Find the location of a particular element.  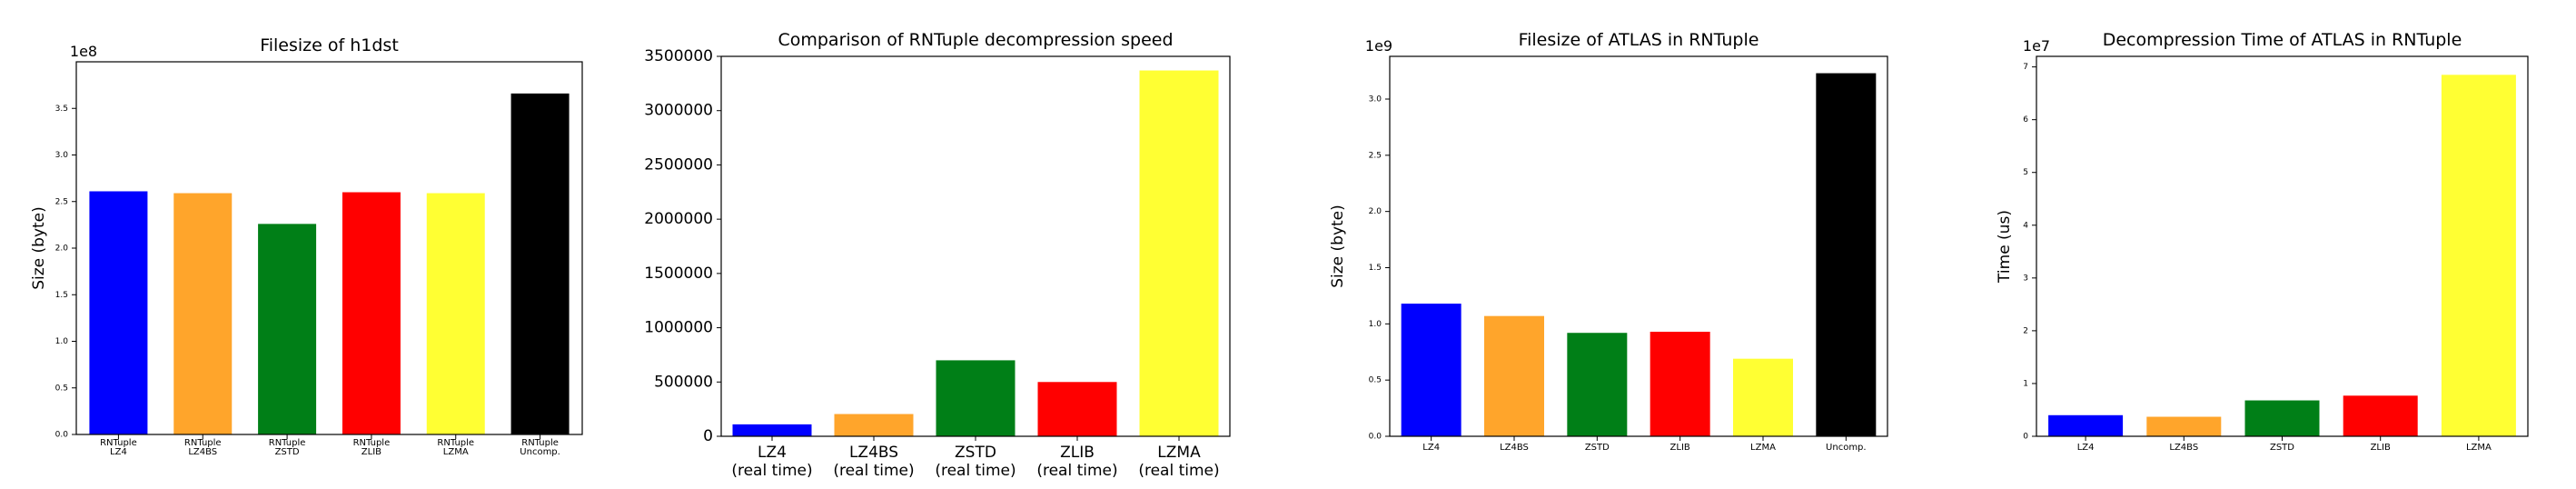

chart-title: Decompression Time of ATLAS in RNTuple is located at coordinates (2282, 40).